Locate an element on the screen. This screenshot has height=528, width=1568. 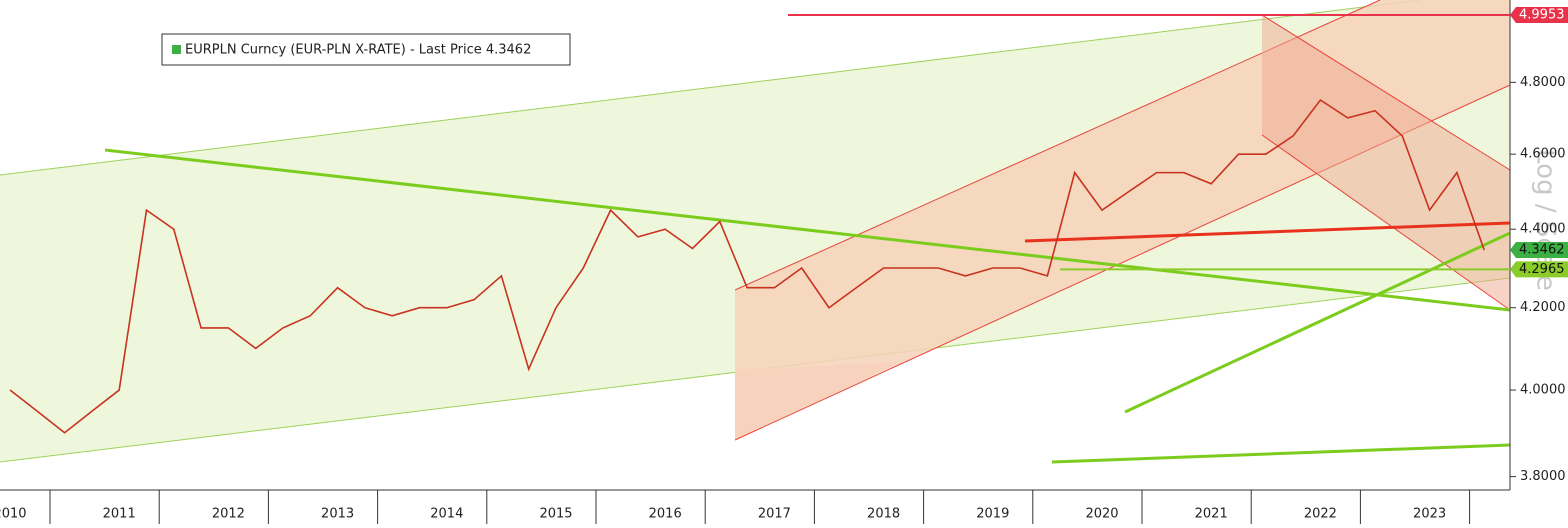
x-tick-label: 2011 is located at coordinates (119, 514).